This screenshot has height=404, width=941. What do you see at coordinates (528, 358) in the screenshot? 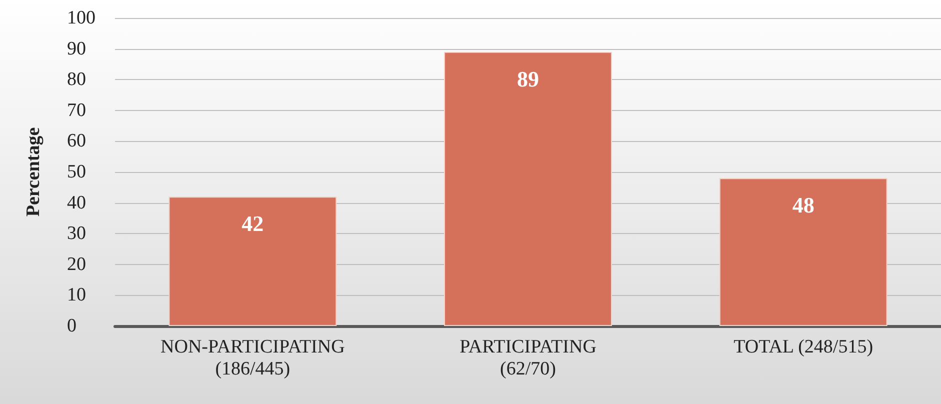
I see `x-tick-label: PARTICIPATING (62/70)` at bounding box center [528, 358].